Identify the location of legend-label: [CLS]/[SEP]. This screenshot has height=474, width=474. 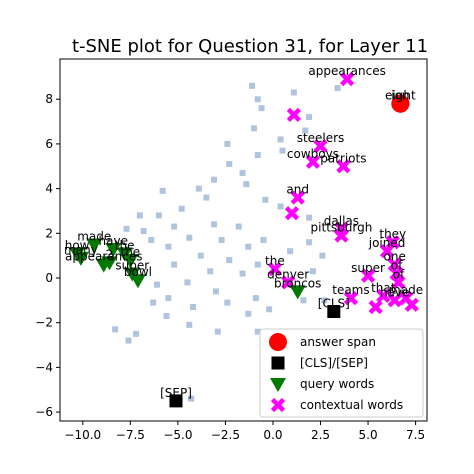
(334, 363).